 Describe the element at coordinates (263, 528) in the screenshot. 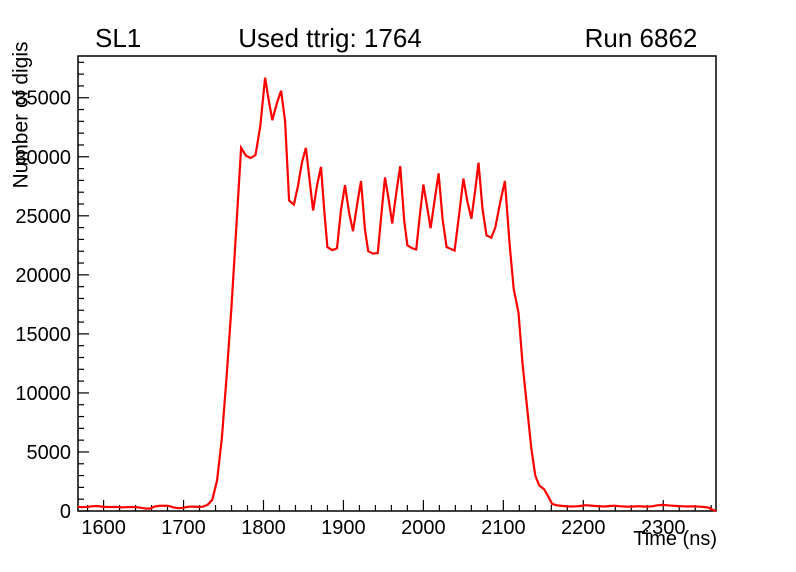

I see `x-axis-tick-label: 1800` at that location.